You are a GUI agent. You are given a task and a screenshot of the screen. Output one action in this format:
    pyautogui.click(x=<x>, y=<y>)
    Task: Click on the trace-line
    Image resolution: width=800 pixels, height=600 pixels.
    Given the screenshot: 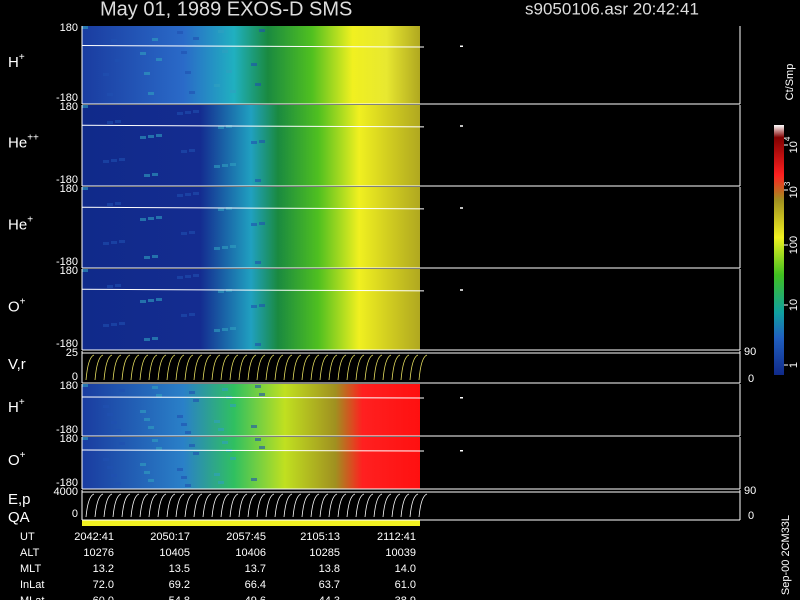 What is the action you would take?
    pyautogui.click(x=253, y=450)
    